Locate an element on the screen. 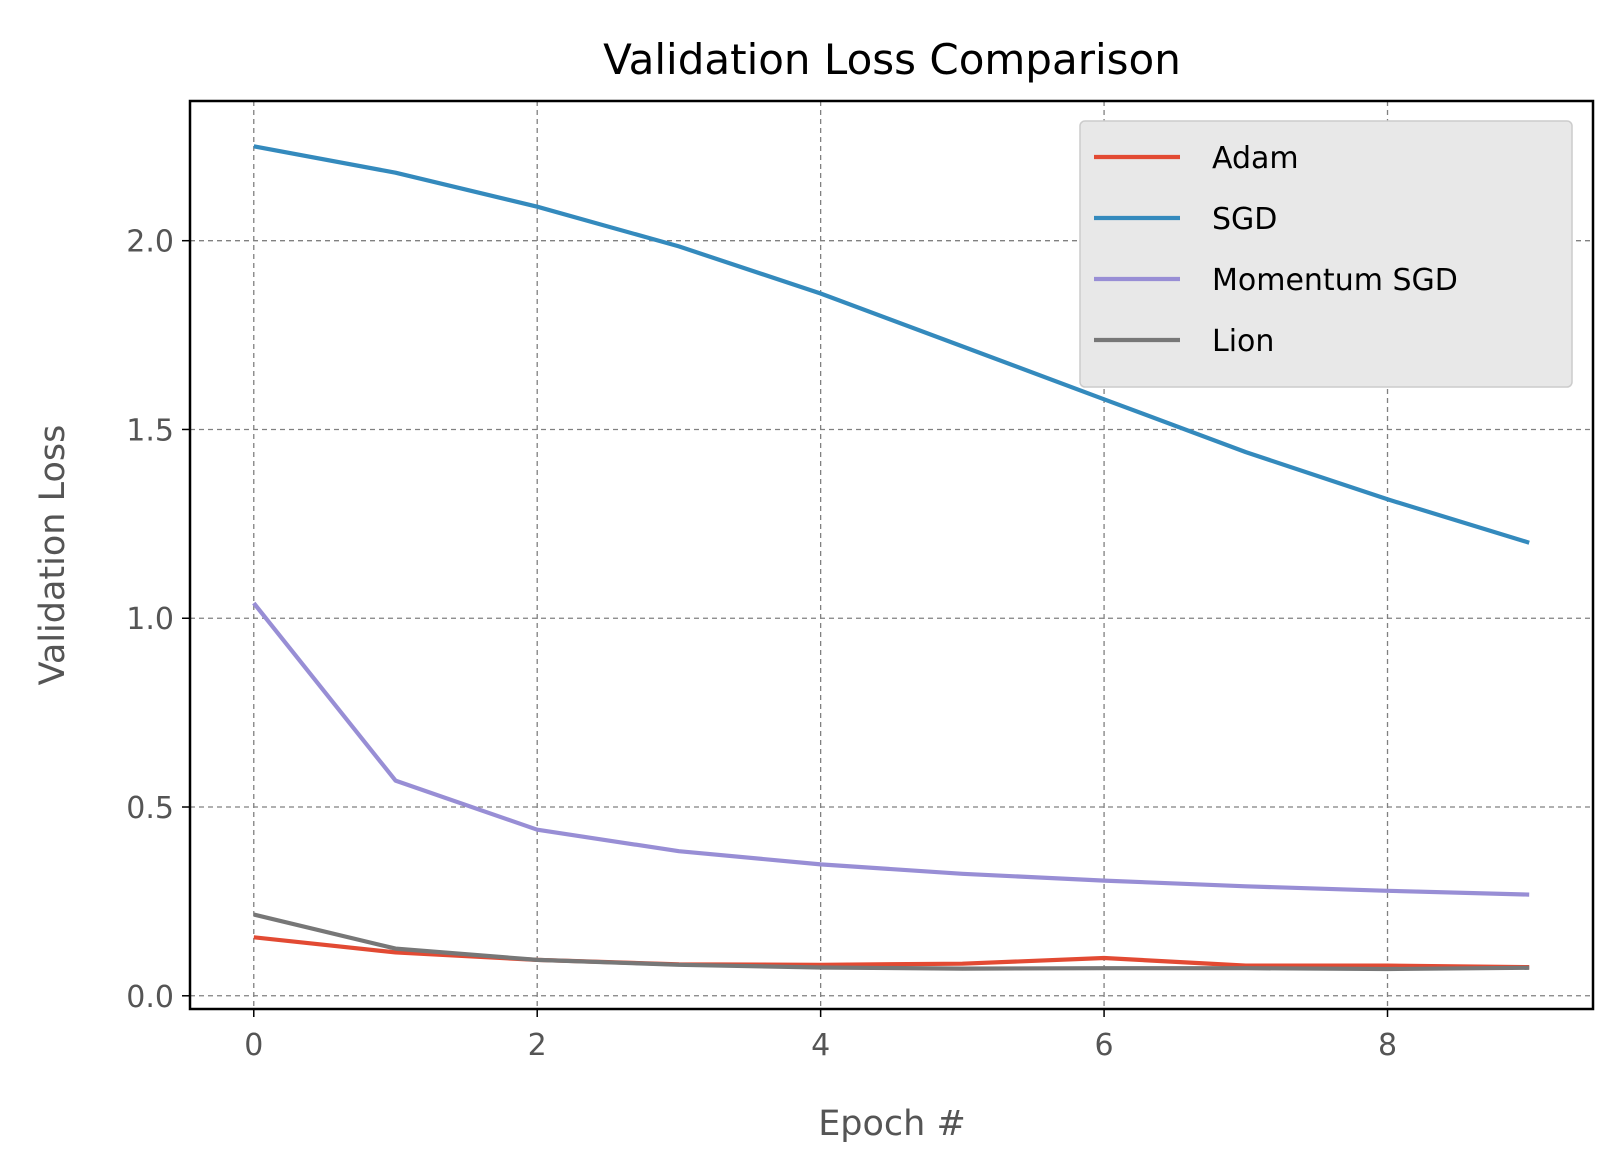  y-axis-label: Validation Loss is located at coordinates (53, 555).